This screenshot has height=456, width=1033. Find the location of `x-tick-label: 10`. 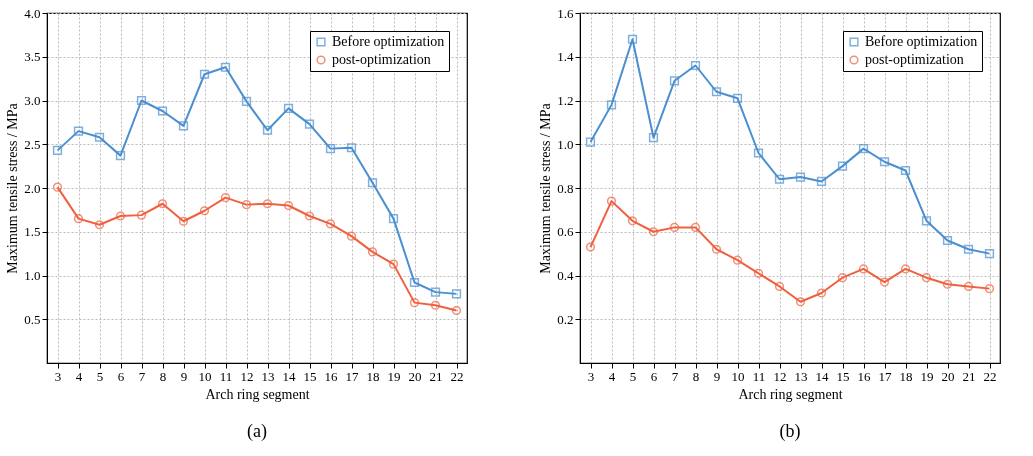

x-tick-label: 10 is located at coordinates (738, 376).